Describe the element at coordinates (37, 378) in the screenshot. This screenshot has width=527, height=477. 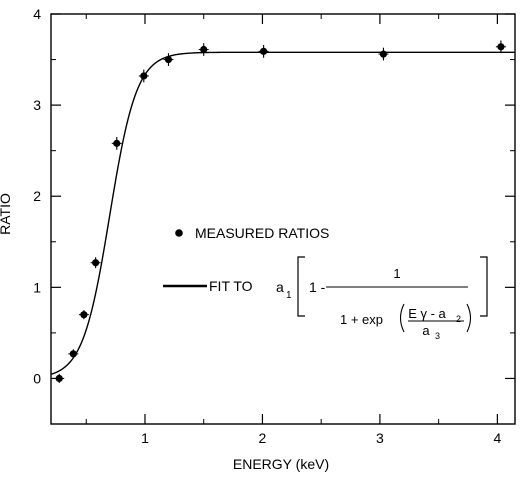
I see `y-tick-label: 0` at that location.